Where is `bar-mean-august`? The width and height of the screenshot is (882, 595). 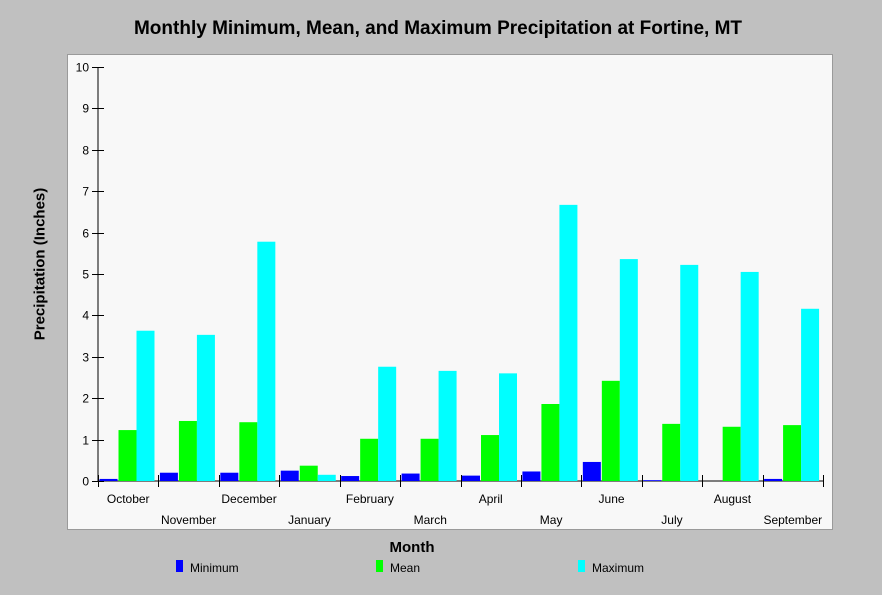 bar-mean-august is located at coordinates (731, 453).